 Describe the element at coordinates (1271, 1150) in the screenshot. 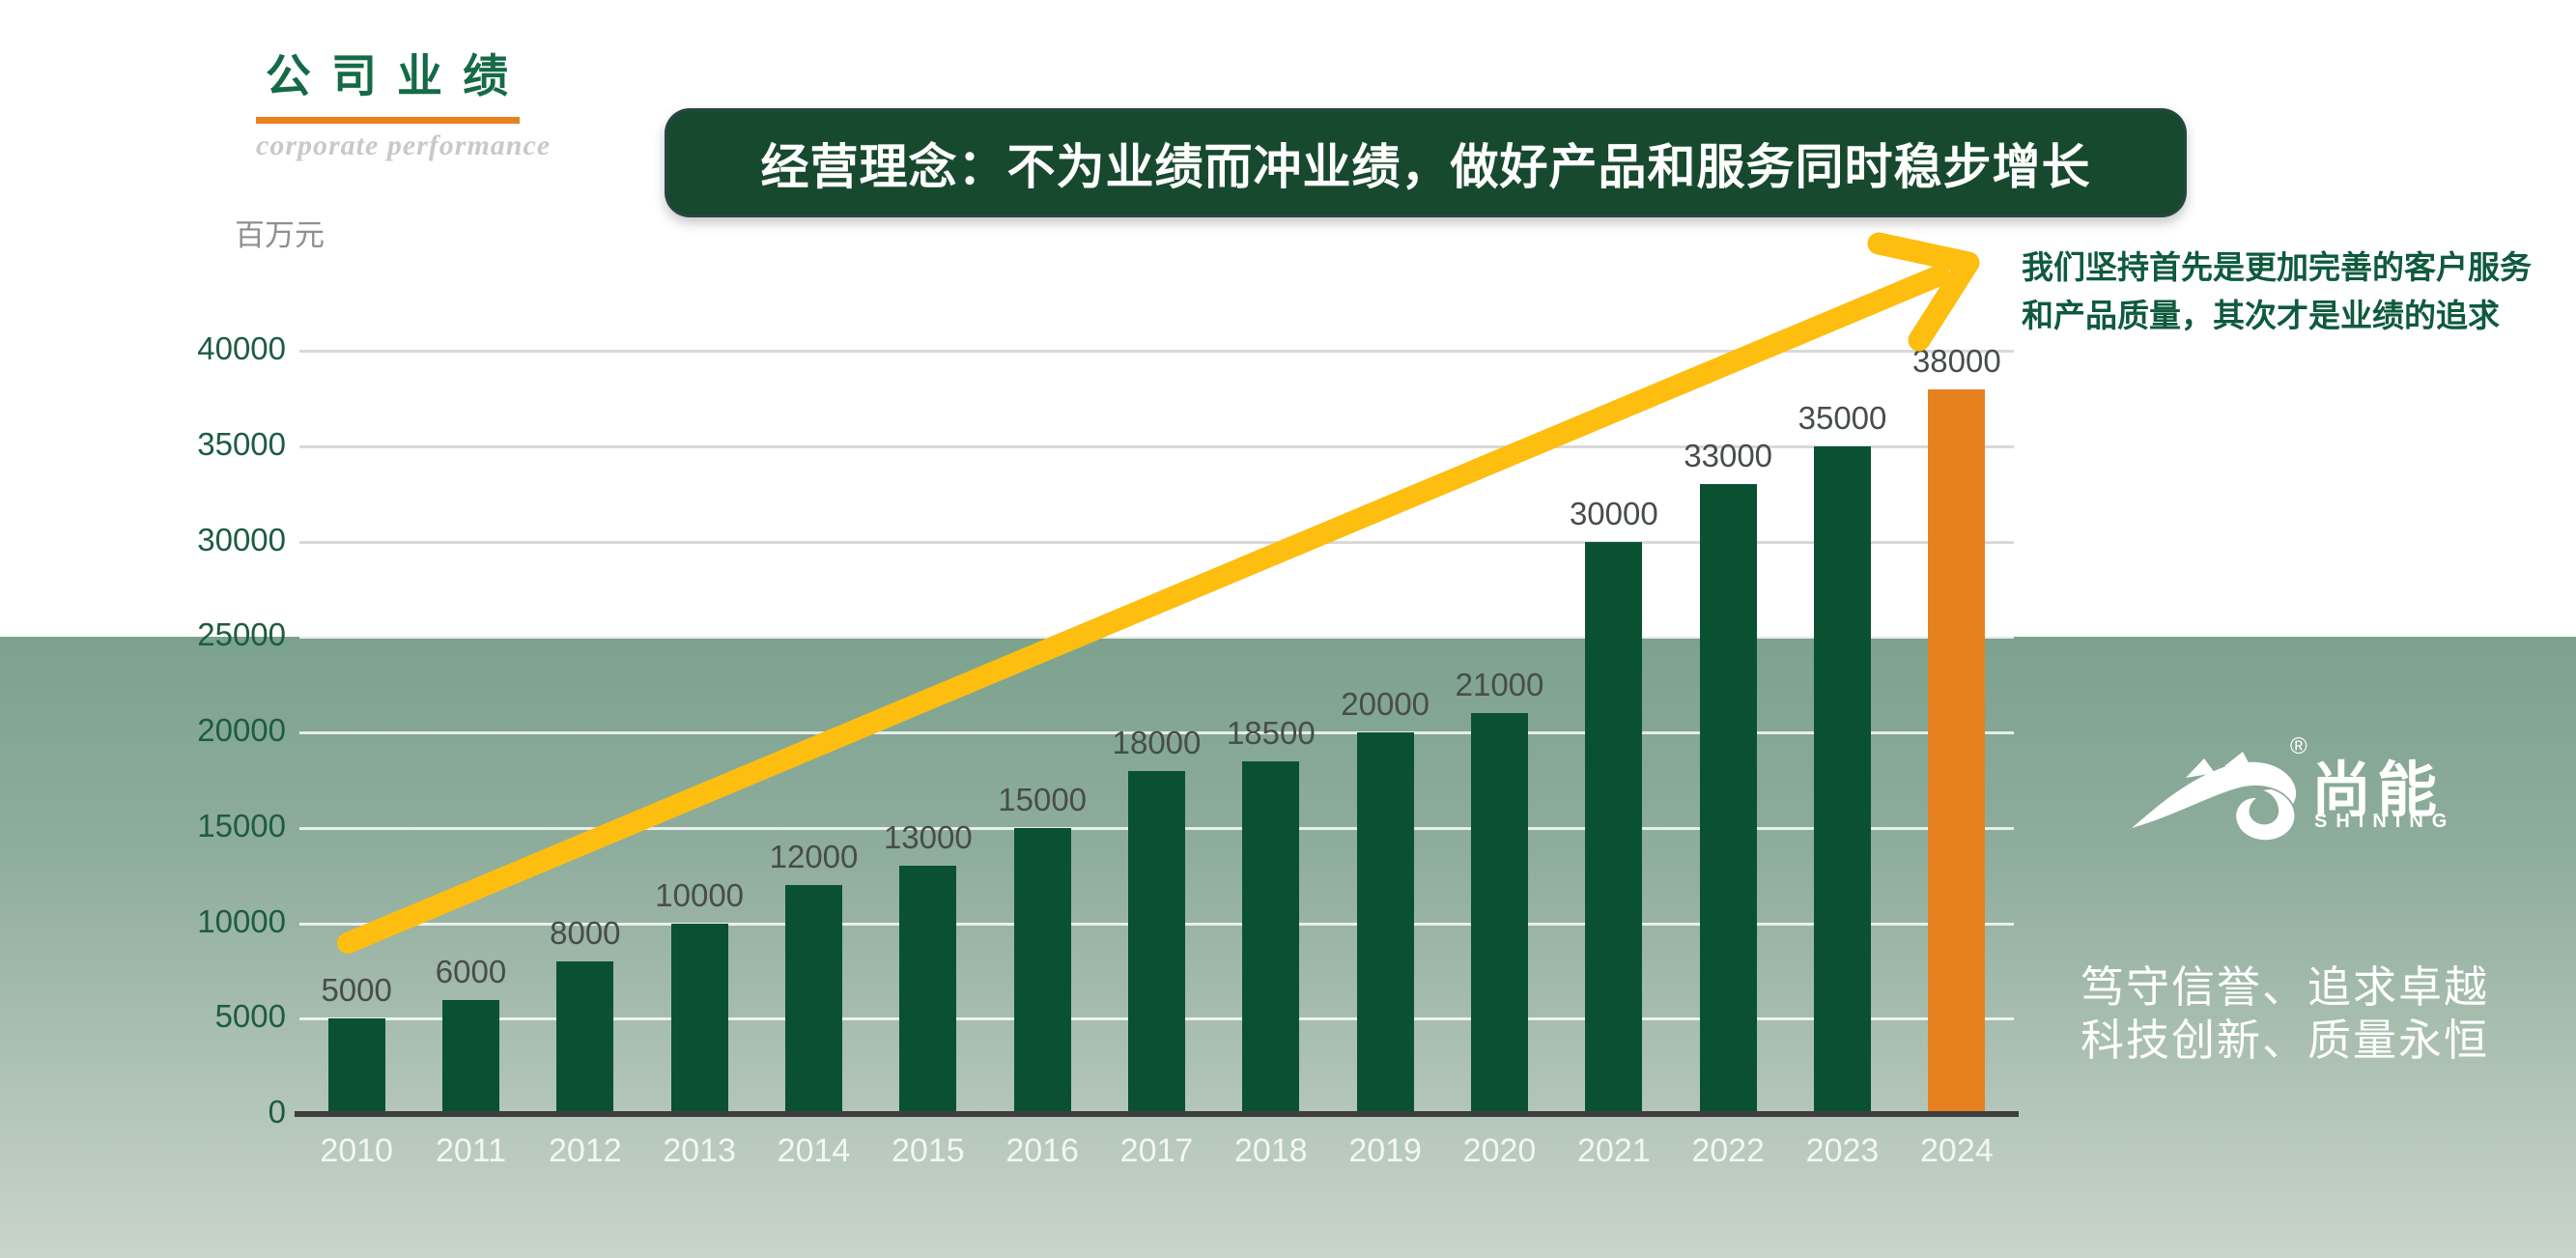

I see `x-tick-label: 2018` at that location.